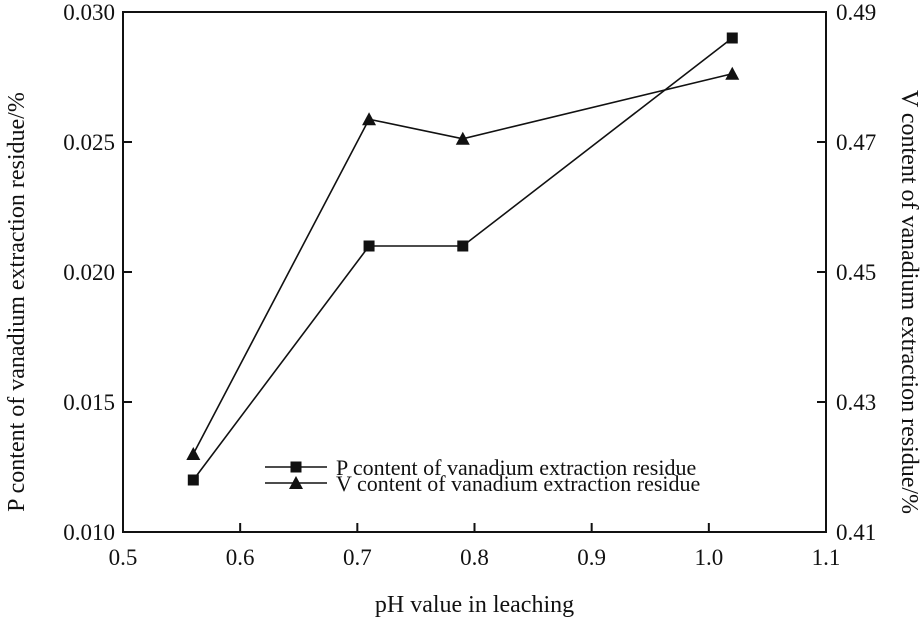 This screenshot has width=920, height=628. Describe the element at coordinates (123, 557) in the screenshot. I see `x-tick-label: 0.5` at that location.